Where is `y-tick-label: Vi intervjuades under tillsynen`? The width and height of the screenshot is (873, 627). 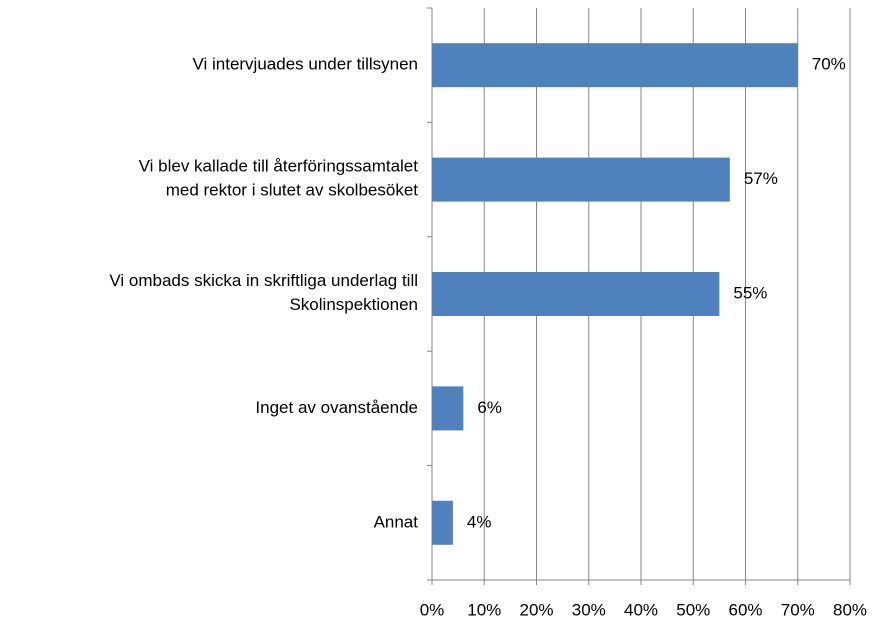 y-tick-label: Vi intervjuades under tillsynen is located at coordinates (305, 64).